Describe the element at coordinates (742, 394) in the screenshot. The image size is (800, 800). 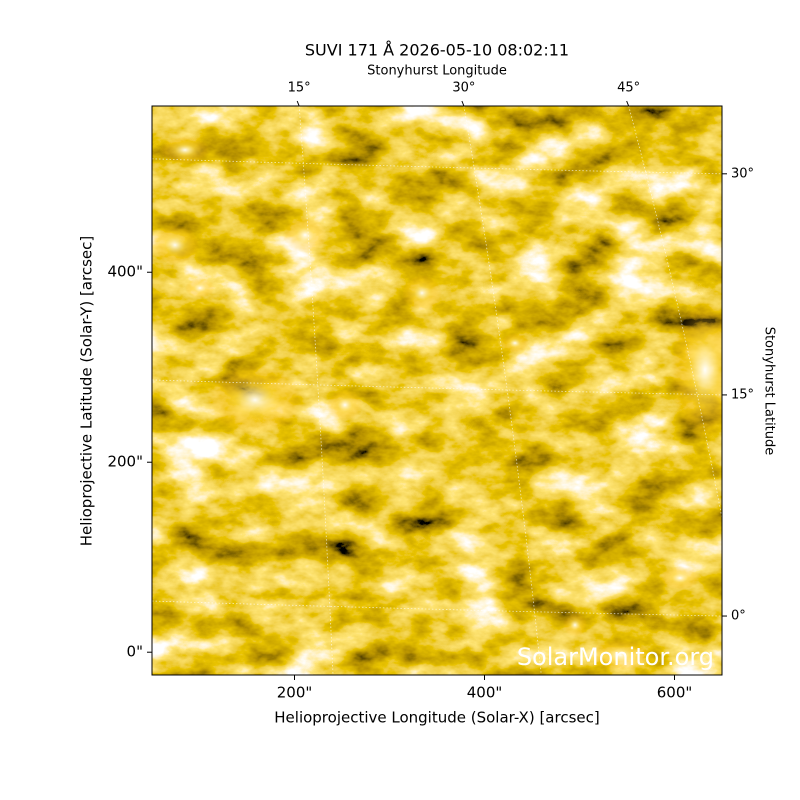
I see `right-tick-label: 15°` at that location.